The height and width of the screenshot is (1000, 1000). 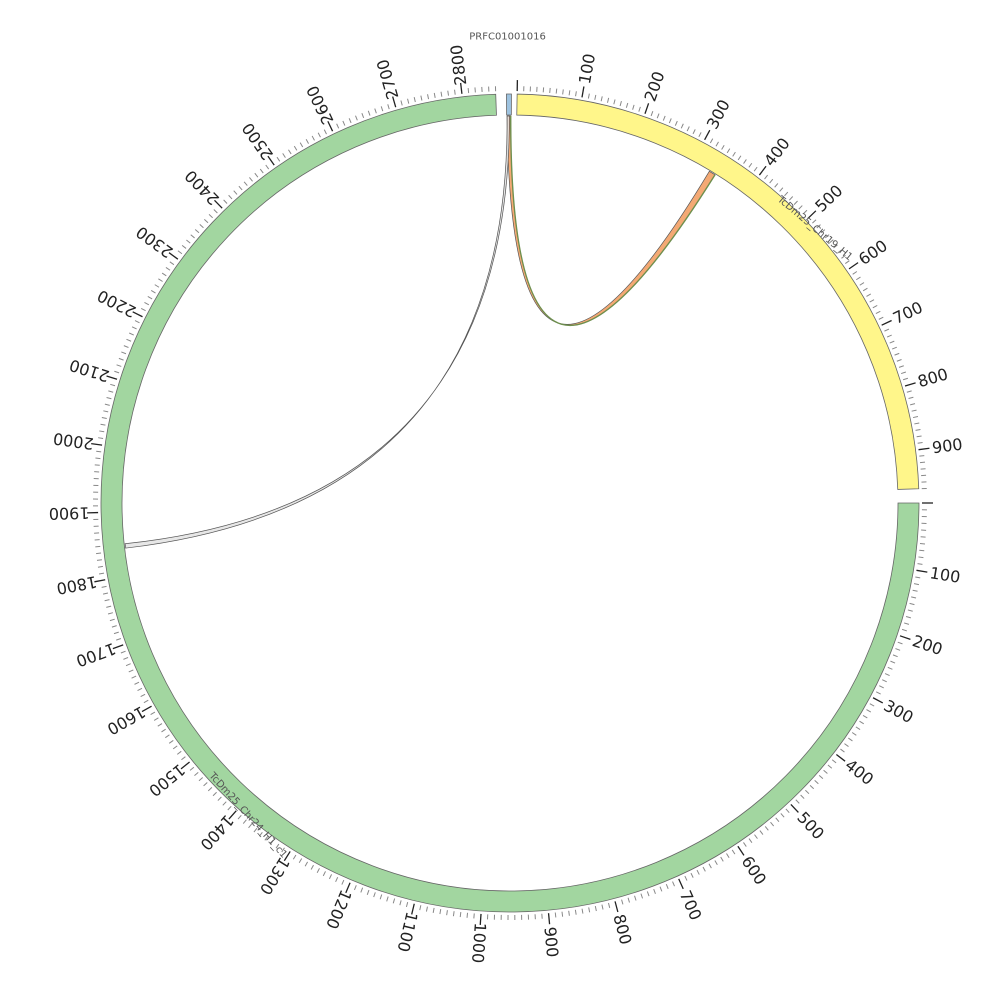 I want to click on tick-label: 1800, so click(x=77, y=585).